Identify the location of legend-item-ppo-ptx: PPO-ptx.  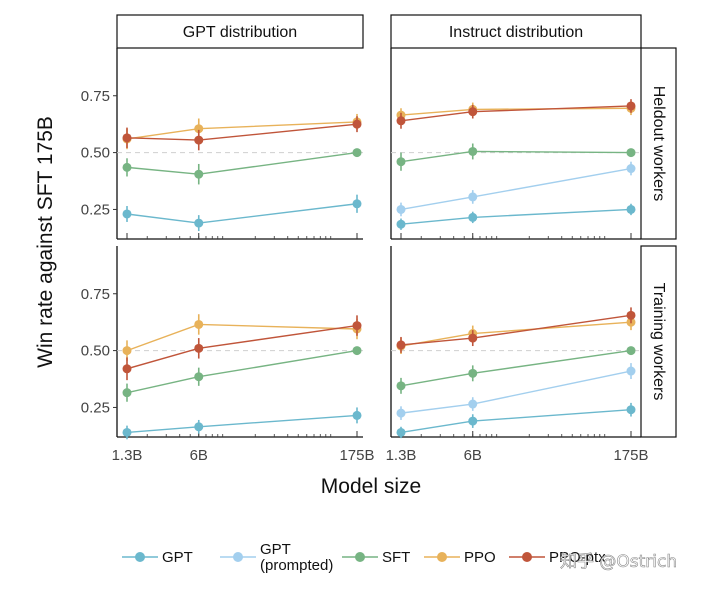
(557, 557).